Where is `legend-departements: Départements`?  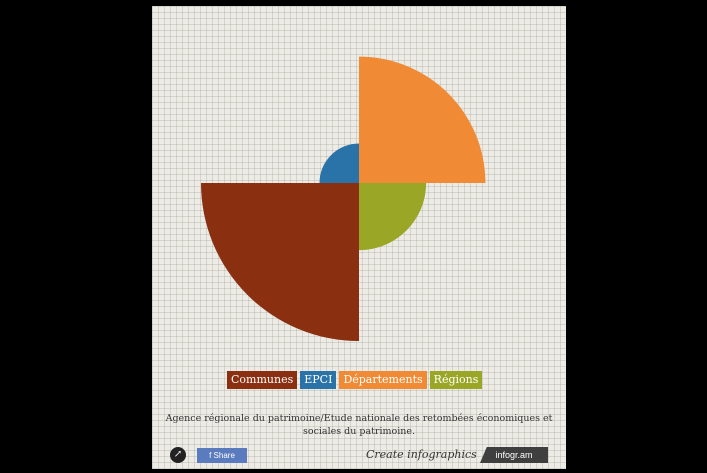
legend-departements: Départements is located at coordinates (383, 380).